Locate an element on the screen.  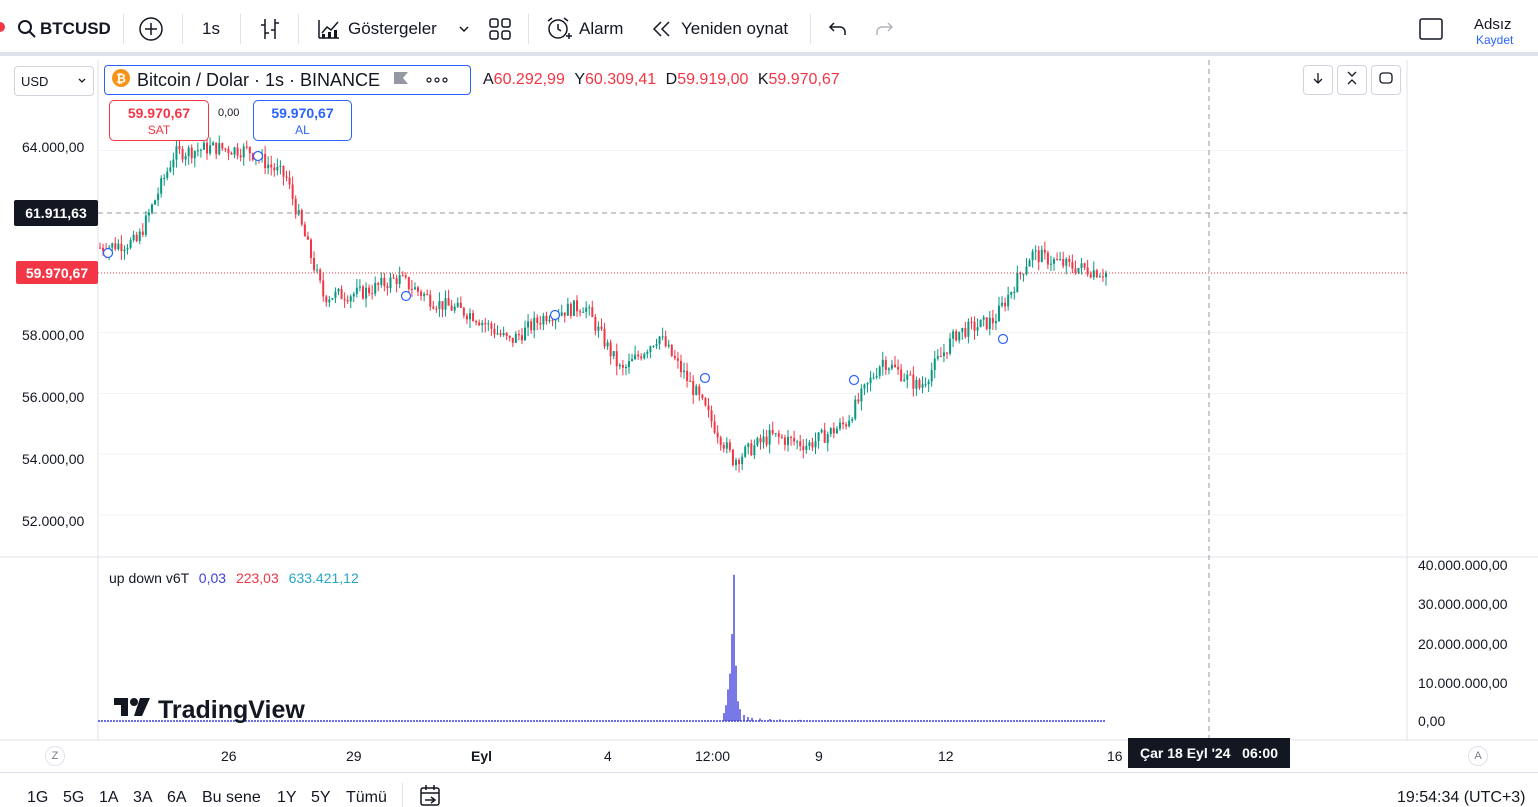
save-link: Kaydet is located at coordinates (1495, 40).